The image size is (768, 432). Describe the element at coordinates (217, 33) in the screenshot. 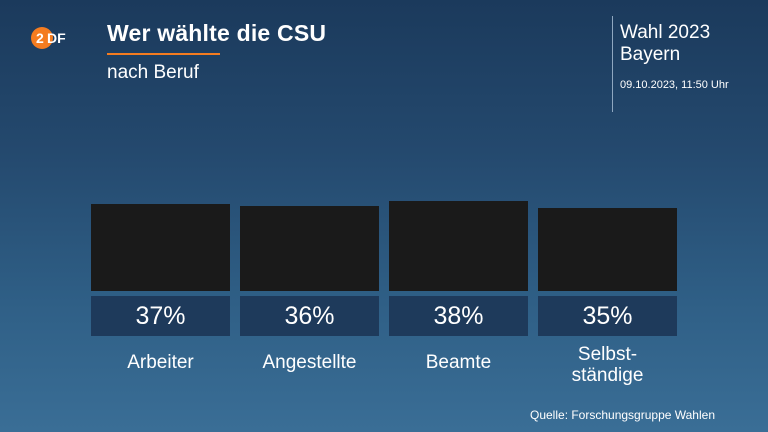

I see `chart-title: Wer wählte die CSU` at that location.